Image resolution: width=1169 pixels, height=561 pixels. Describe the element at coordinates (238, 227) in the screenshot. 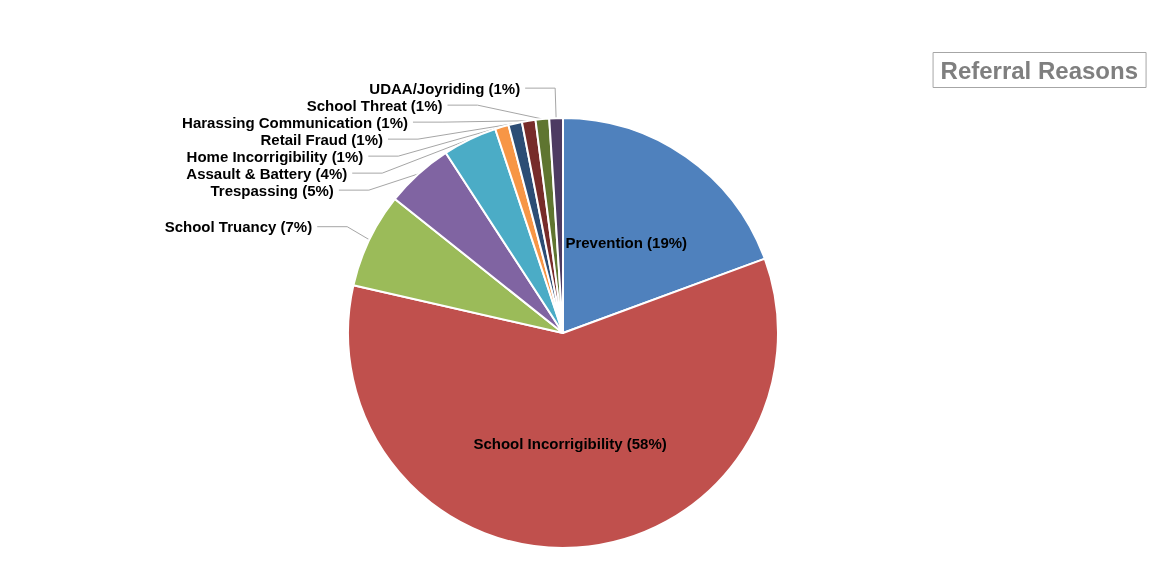

I see `slice-label: School Truancy (7%)` at that location.